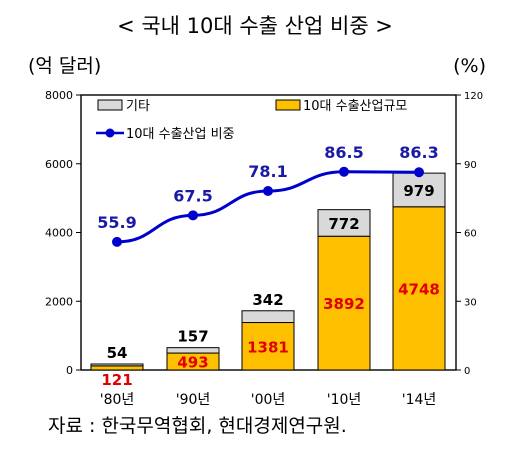  What do you see at coordinates (267, 171) in the screenshot?
I see `share-value-label: 78.1` at bounding box center [267, 171].